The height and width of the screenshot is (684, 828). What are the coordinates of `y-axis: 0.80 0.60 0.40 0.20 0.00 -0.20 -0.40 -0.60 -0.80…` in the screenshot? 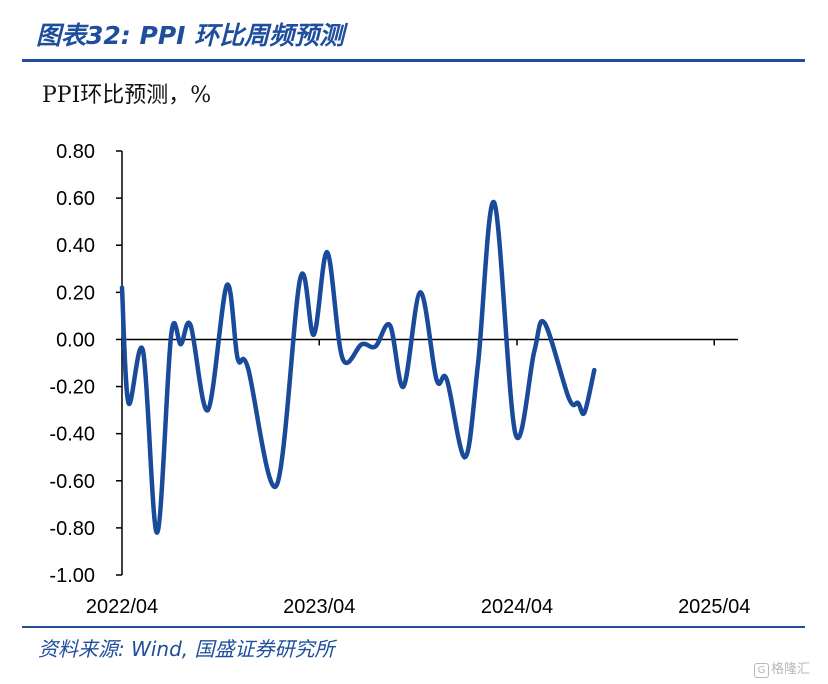 It's located at (86, 364).